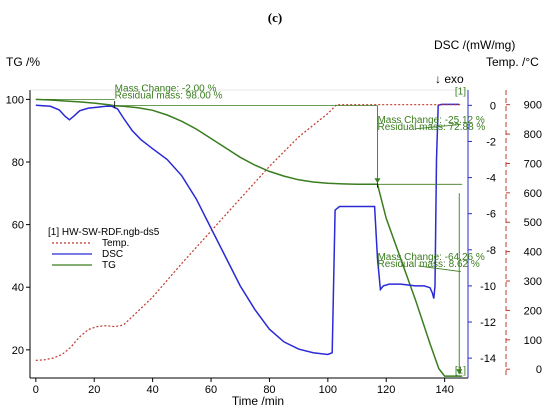 The image size is (550, 413). I want to click on tg-axis-label: TG /%, so click(23, 62).